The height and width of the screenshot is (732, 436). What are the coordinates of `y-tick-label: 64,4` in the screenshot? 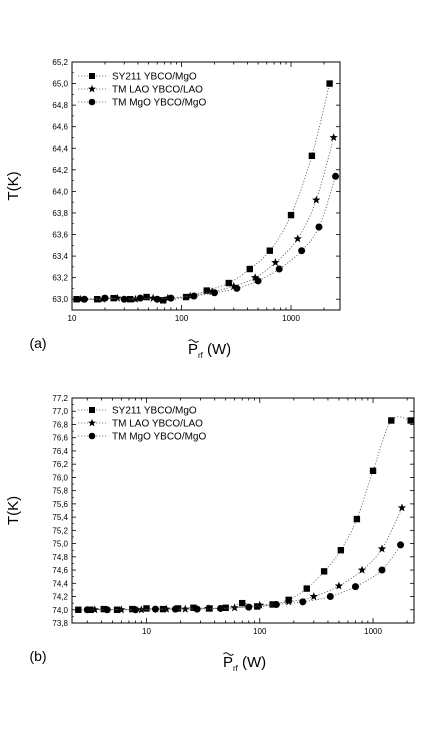 It's located at (60, 148).